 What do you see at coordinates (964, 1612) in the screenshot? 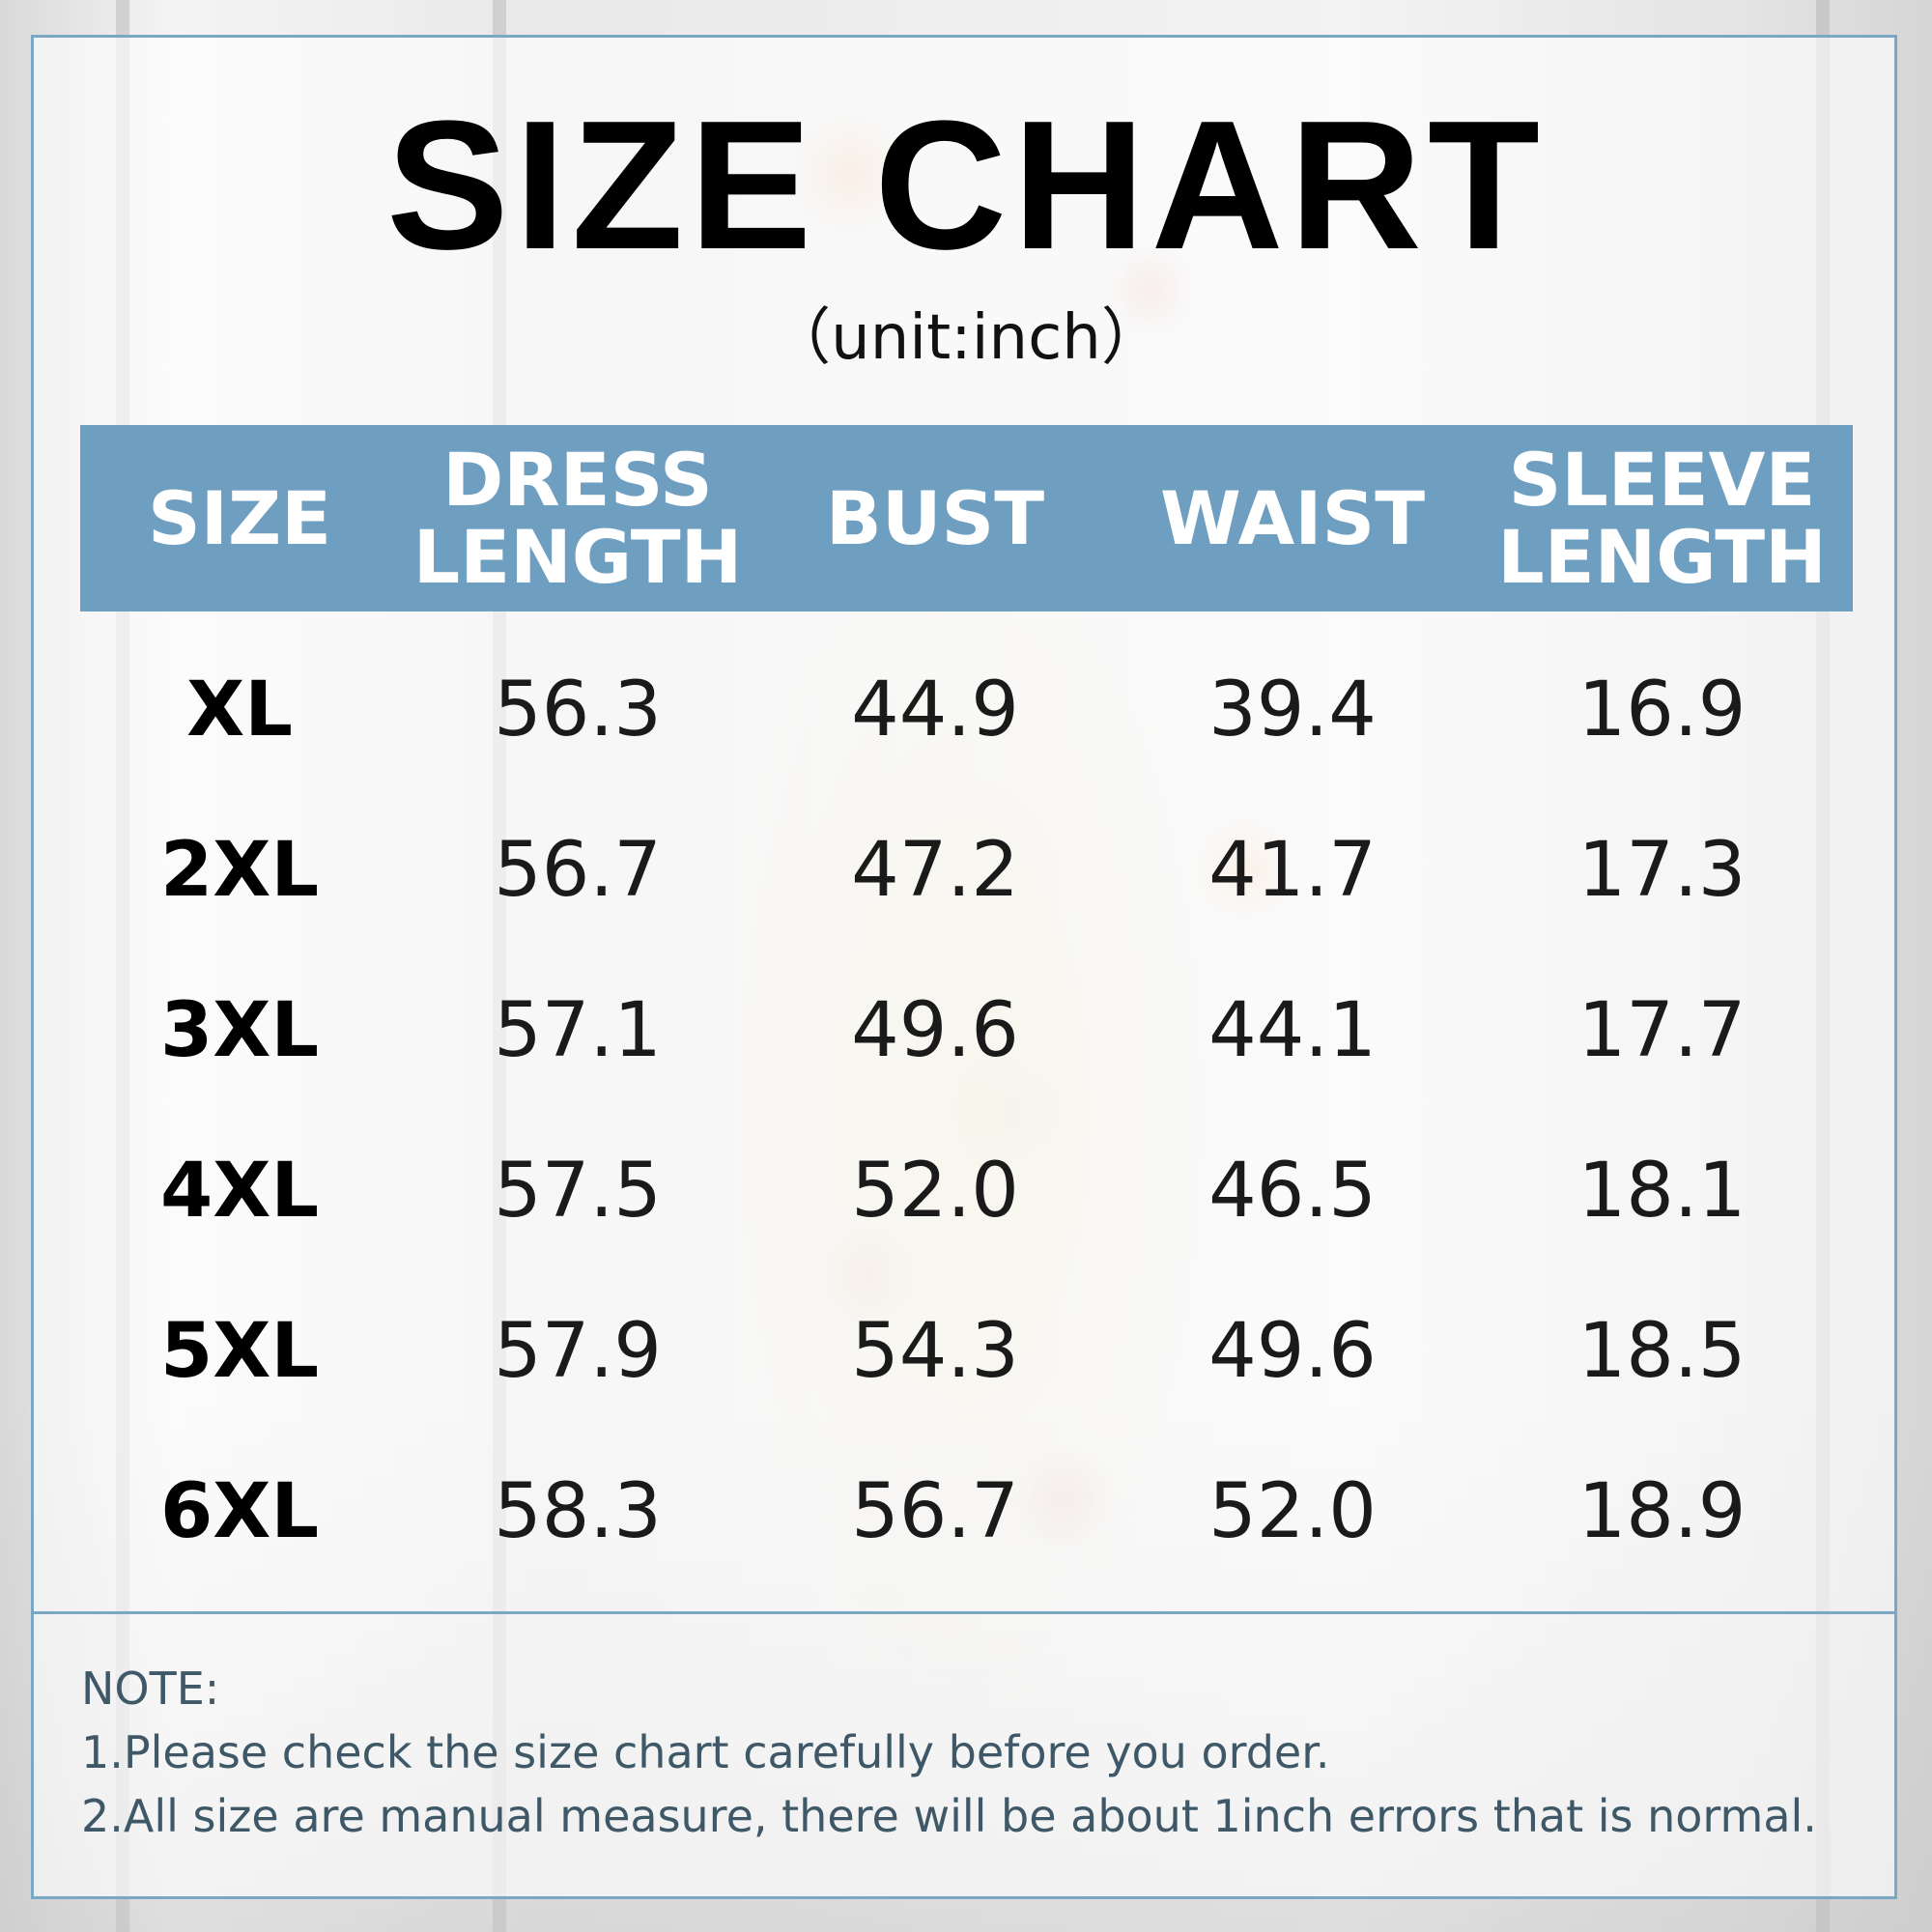
I see `note-divider` at bounding box center [964, 1612].